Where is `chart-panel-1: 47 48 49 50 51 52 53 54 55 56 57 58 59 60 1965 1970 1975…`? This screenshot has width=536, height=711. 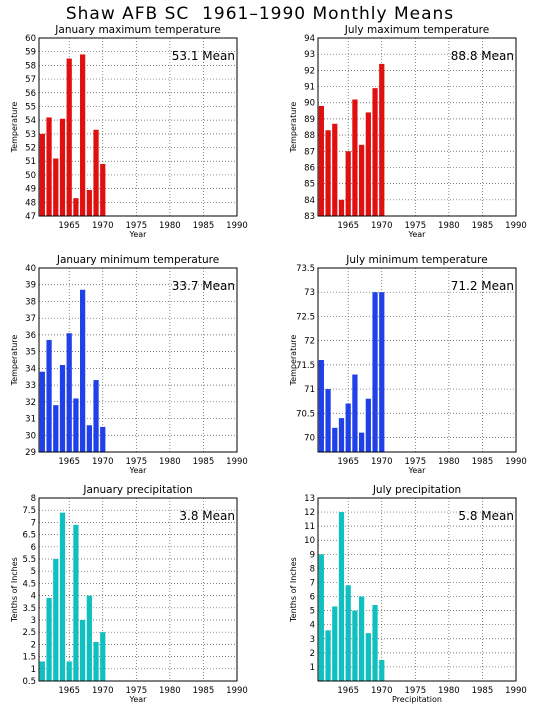
chart-panel-1: 47 48 49 50 51 52 53 54 55 56 57 58 59 60 1965 1970 1975… is located at coordinates (129, 131).